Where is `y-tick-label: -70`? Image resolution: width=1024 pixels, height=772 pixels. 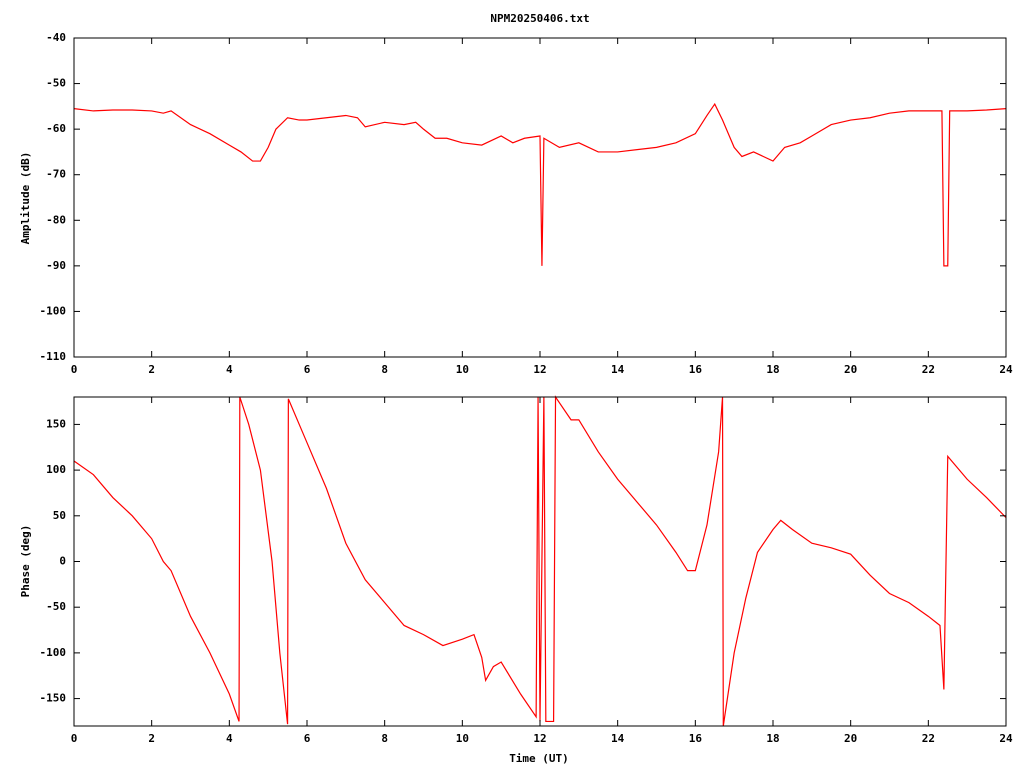
y-tick-label: -70 is located at coordinates (56, 174).